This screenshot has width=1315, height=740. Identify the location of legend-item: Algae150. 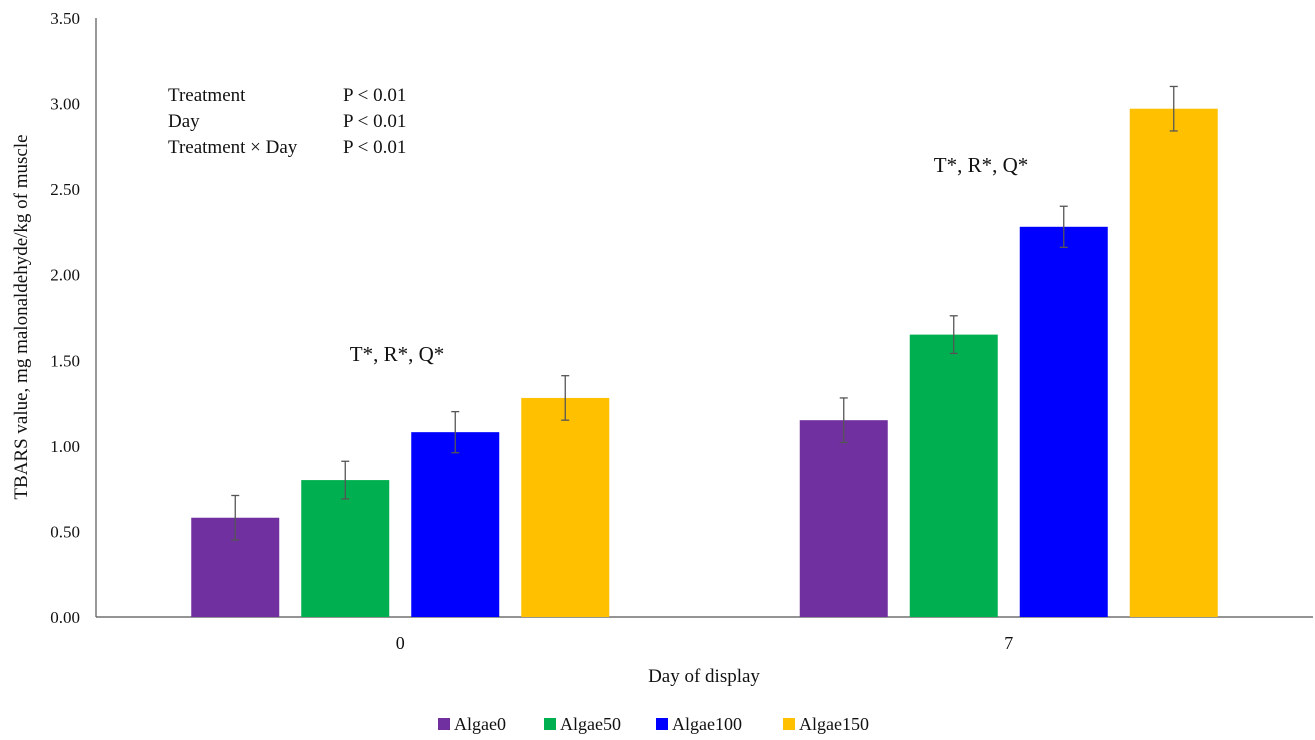
(826, 724).